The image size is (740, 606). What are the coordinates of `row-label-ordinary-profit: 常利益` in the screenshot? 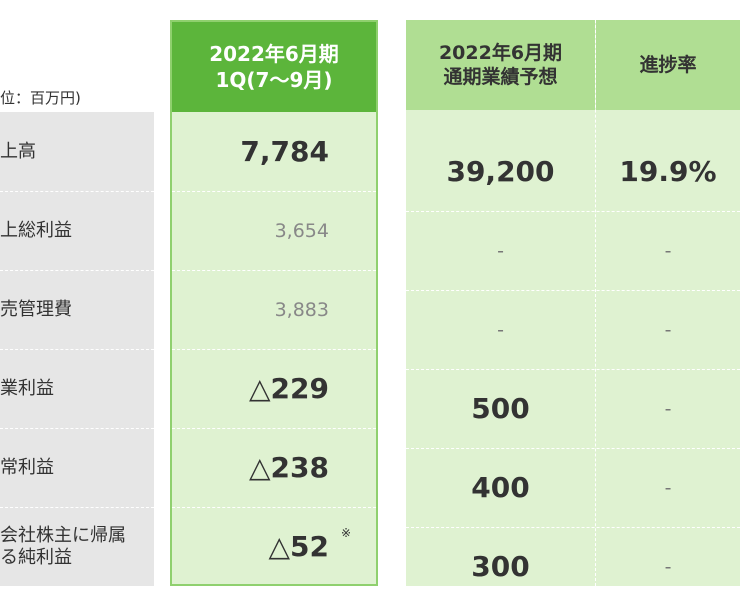 It's located at (27, 467).